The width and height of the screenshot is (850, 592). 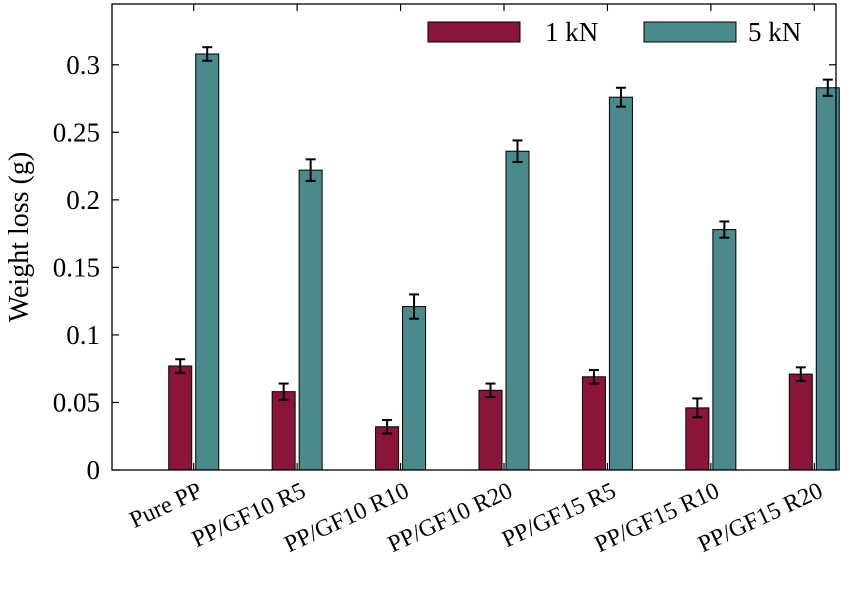 What do you see at coordinates (76, 402) in the screenshot?
I see `y-tick-label: 0.05` at bounding box center [76, 402].